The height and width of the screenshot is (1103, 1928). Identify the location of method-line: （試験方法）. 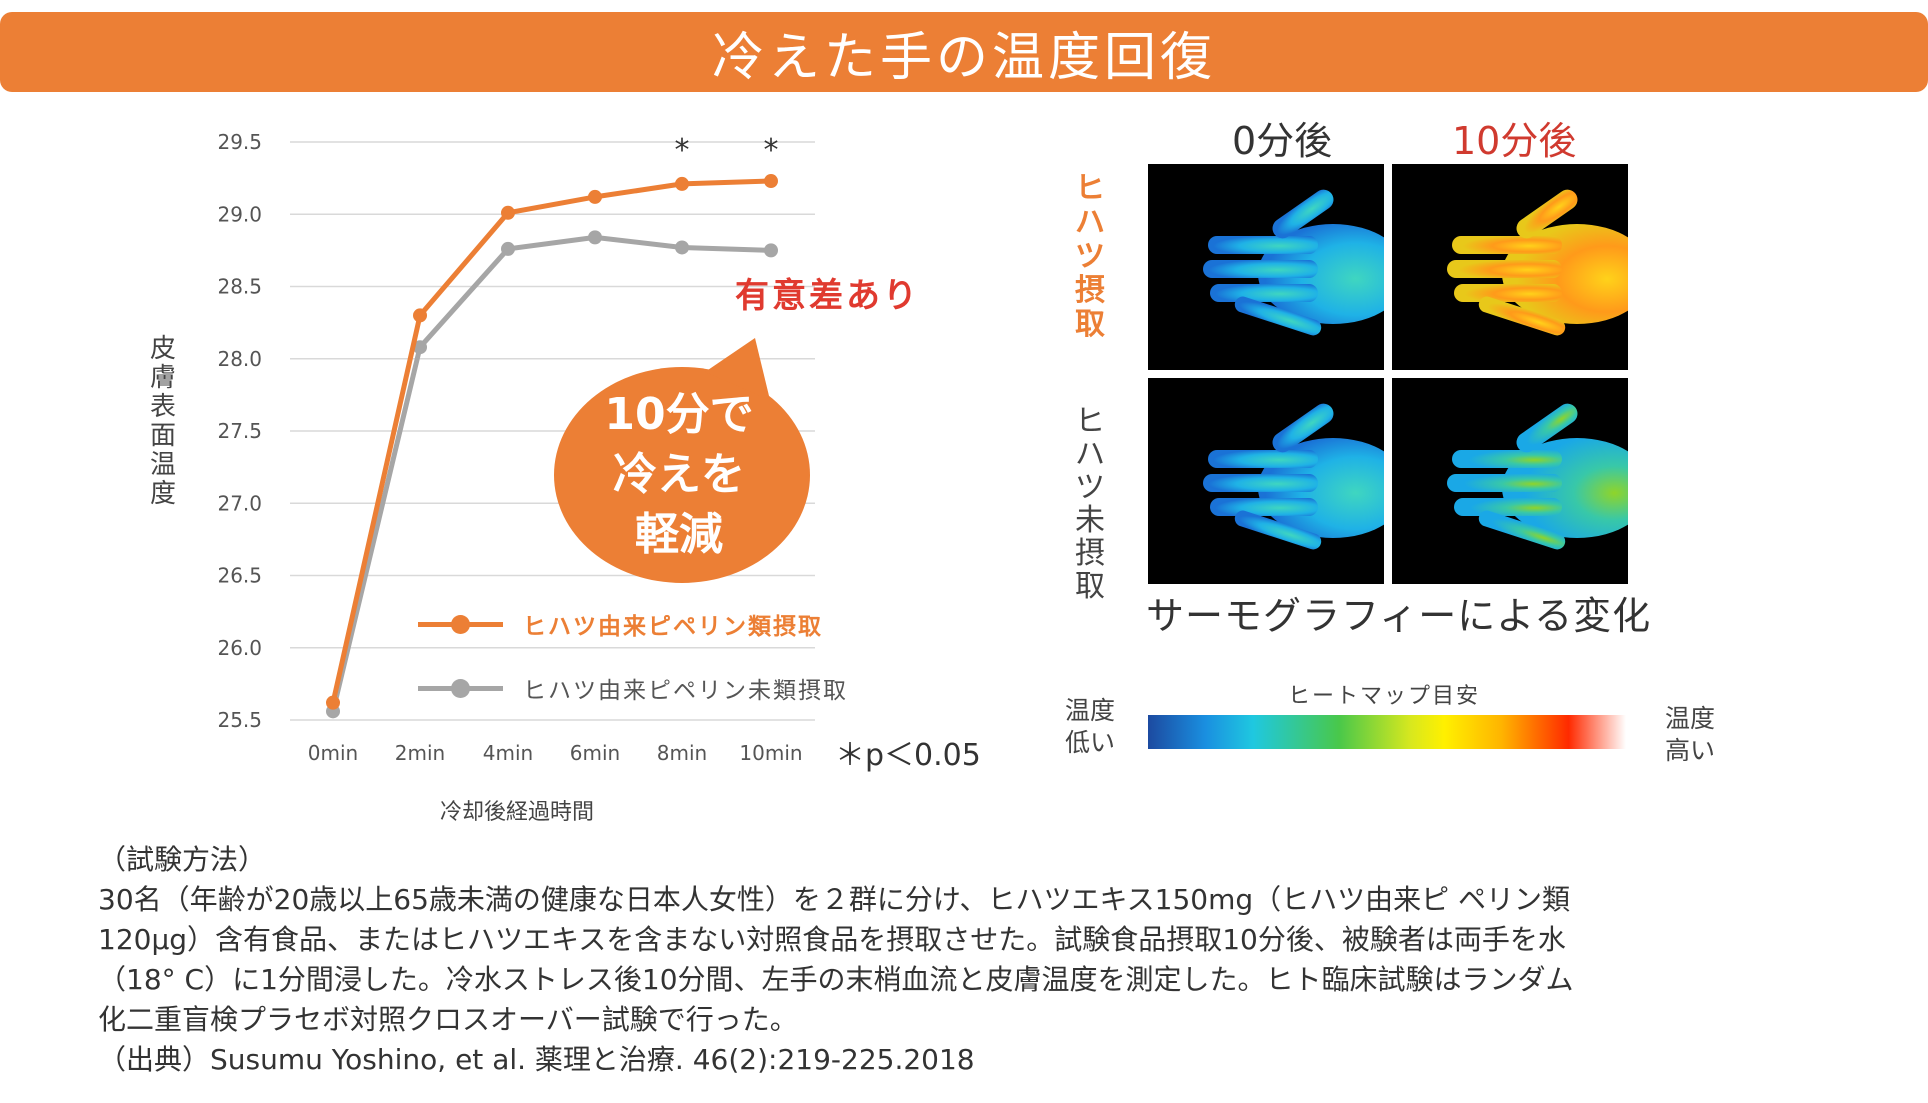
(182, 859).